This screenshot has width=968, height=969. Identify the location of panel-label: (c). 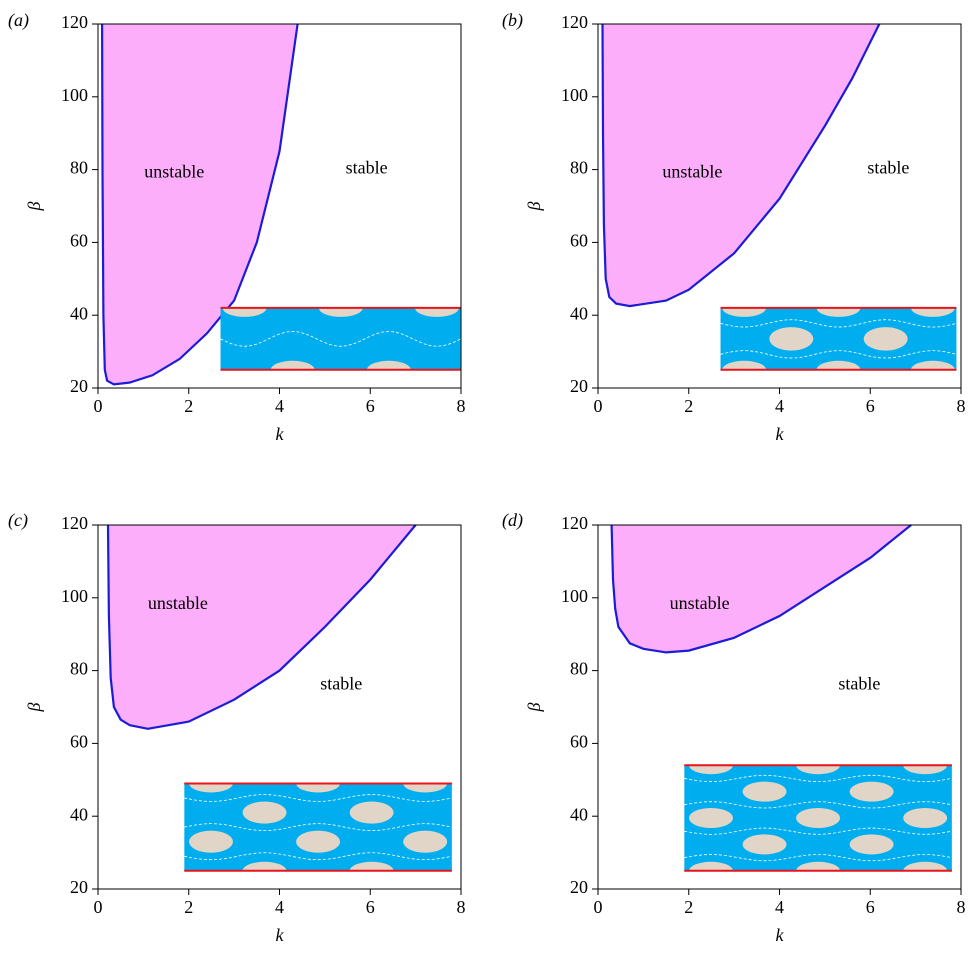
(18, 520).